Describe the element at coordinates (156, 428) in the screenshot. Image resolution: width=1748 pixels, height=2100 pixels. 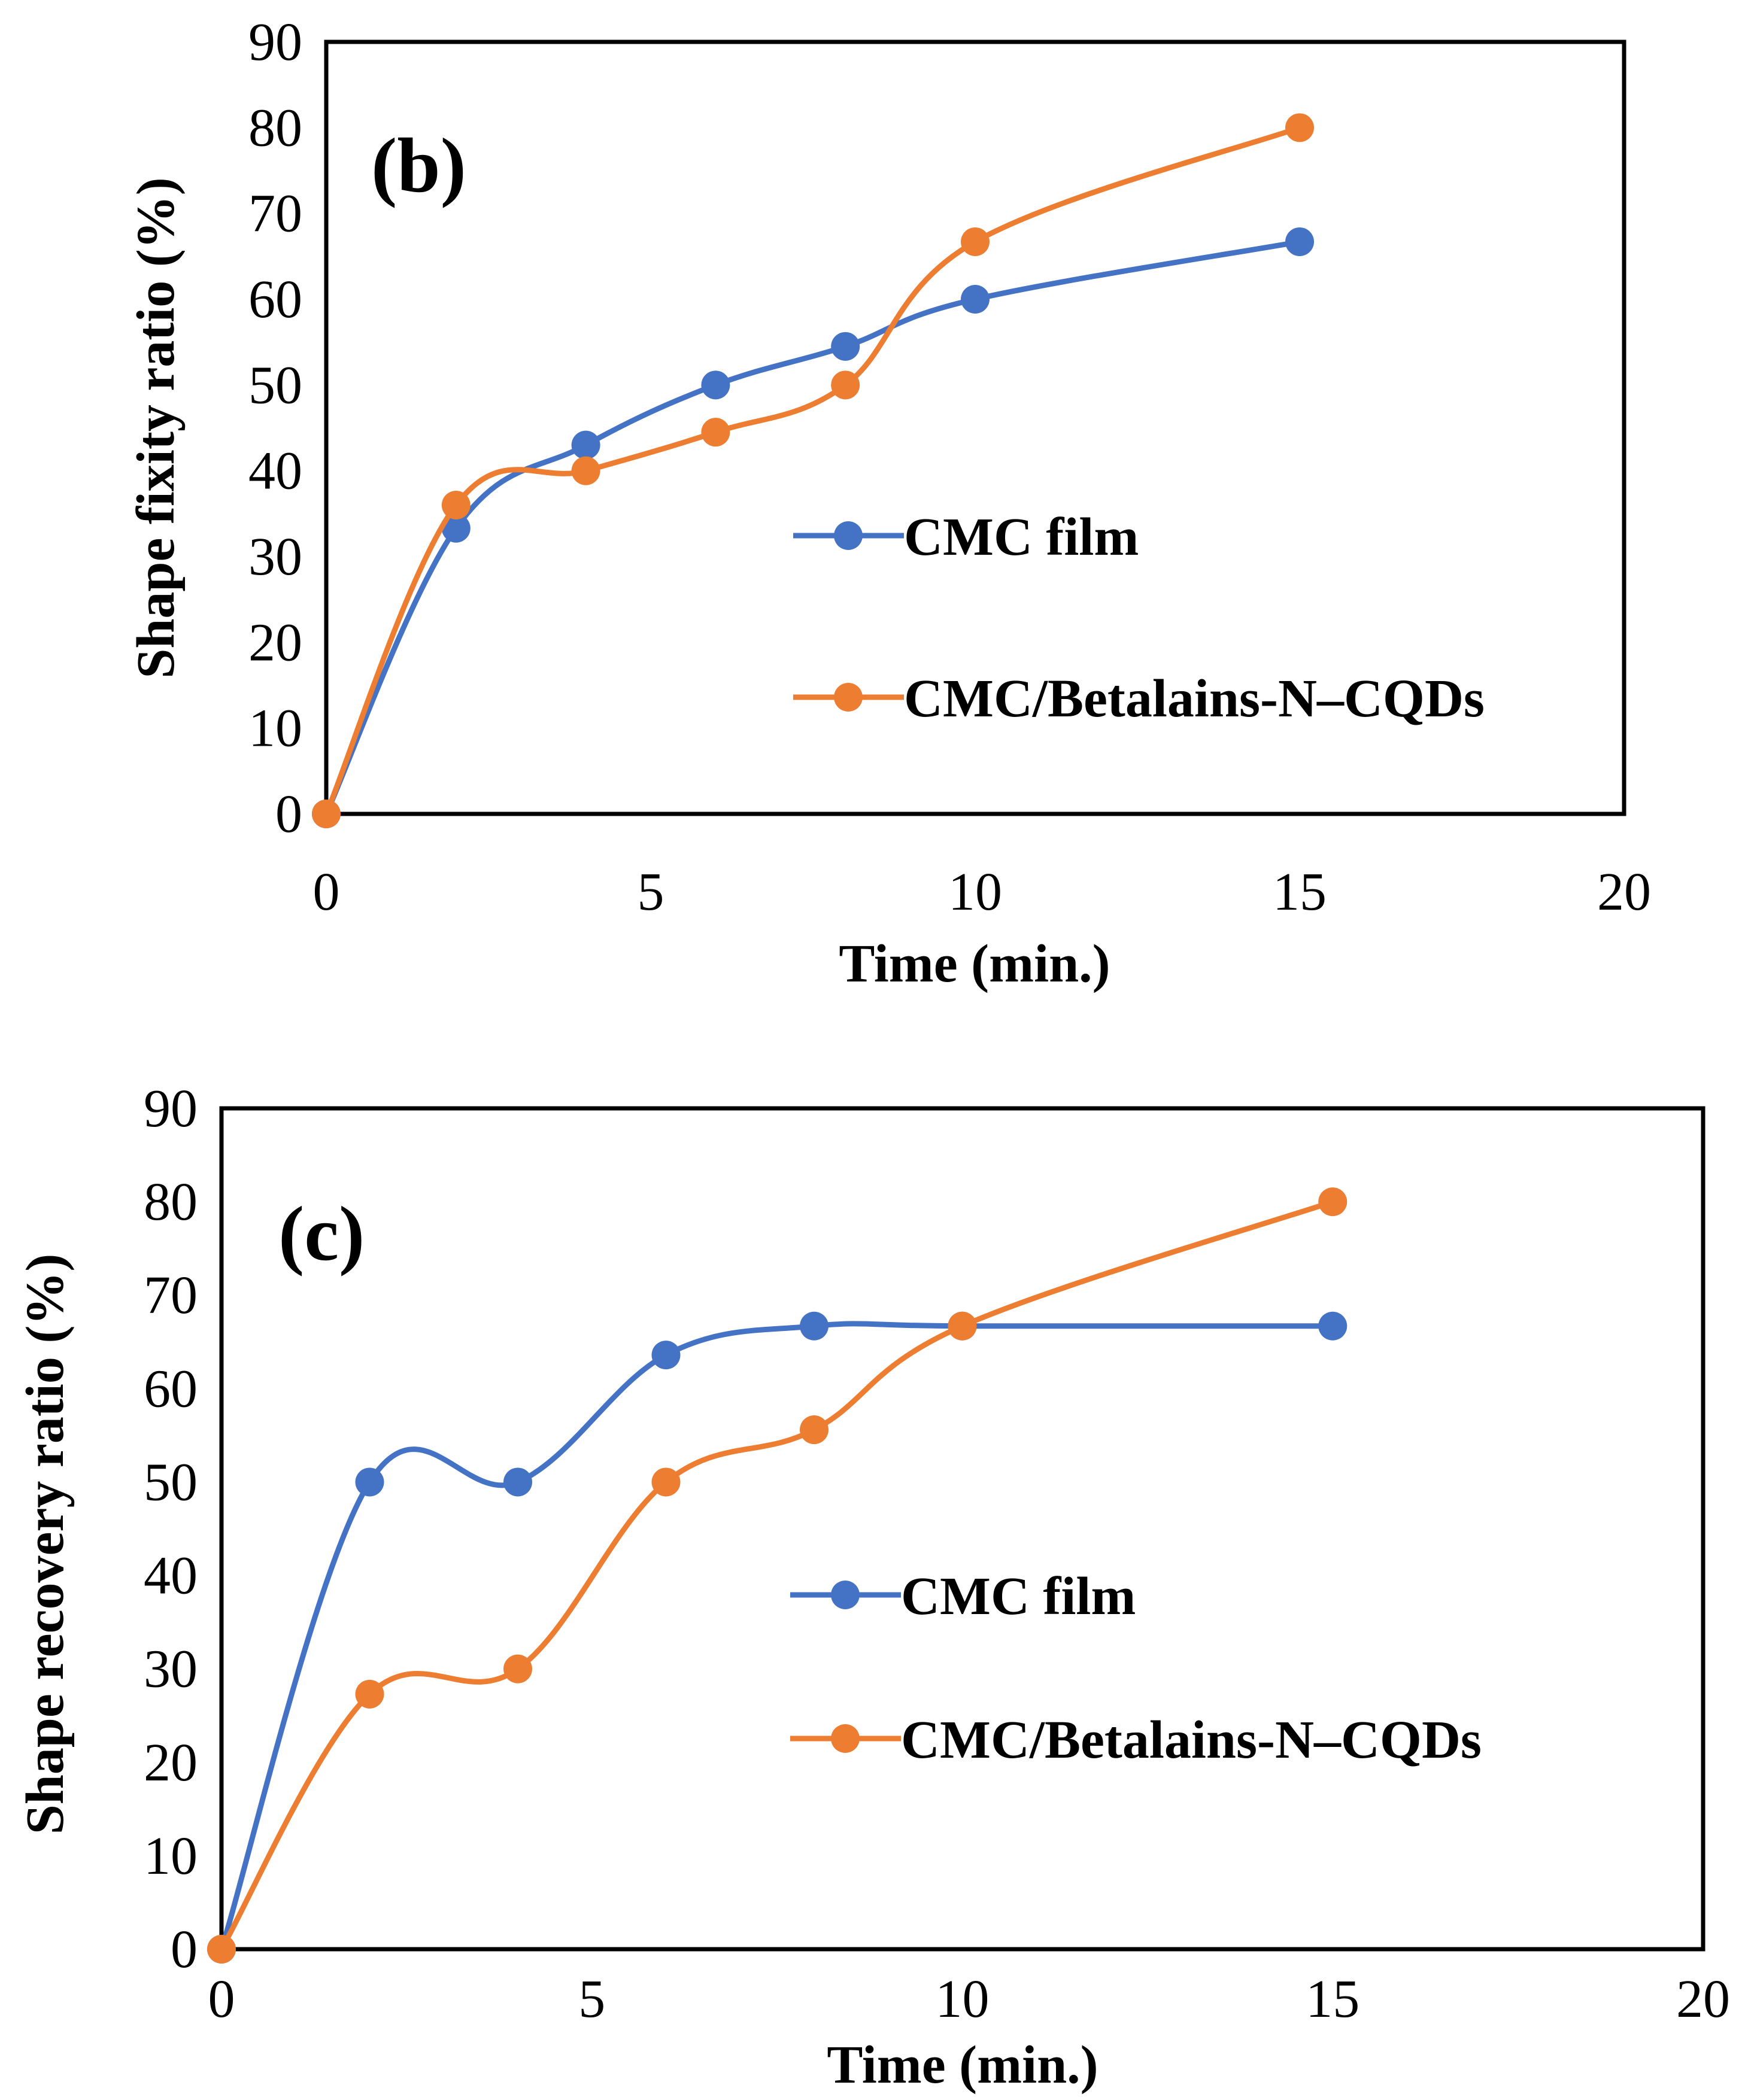
I see `y-axis-label: Shape fixity ratio (%)` at that location.